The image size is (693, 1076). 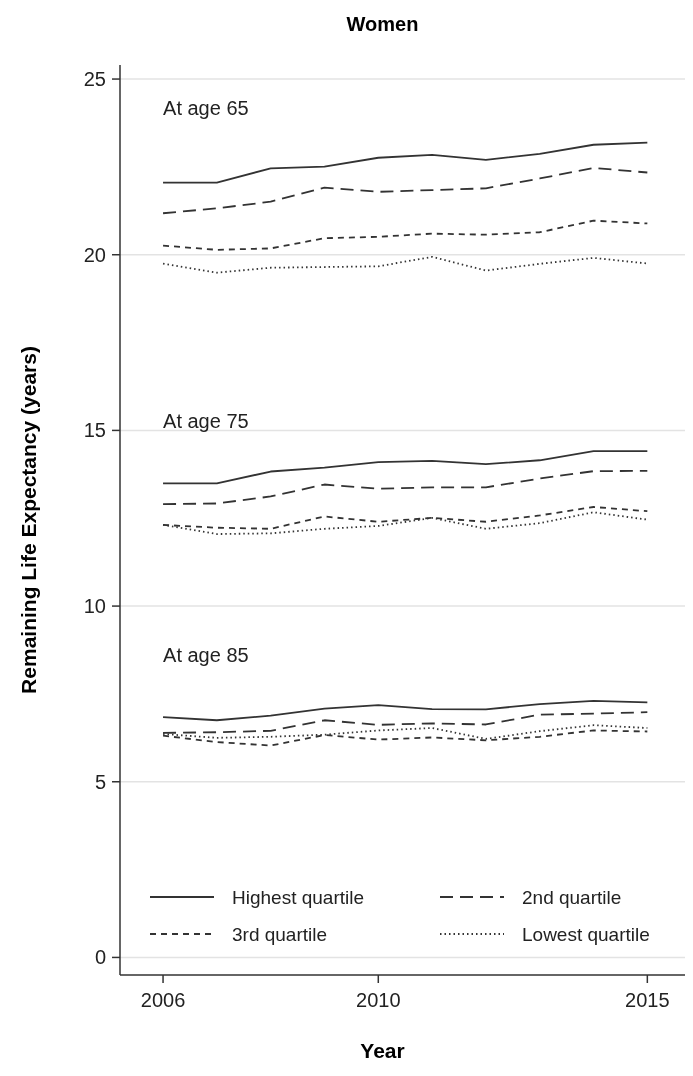 What do you see at coordinates (206, 421) in the screenshot?
I see `annotation: At age 75` at bounding box center [206, 421].